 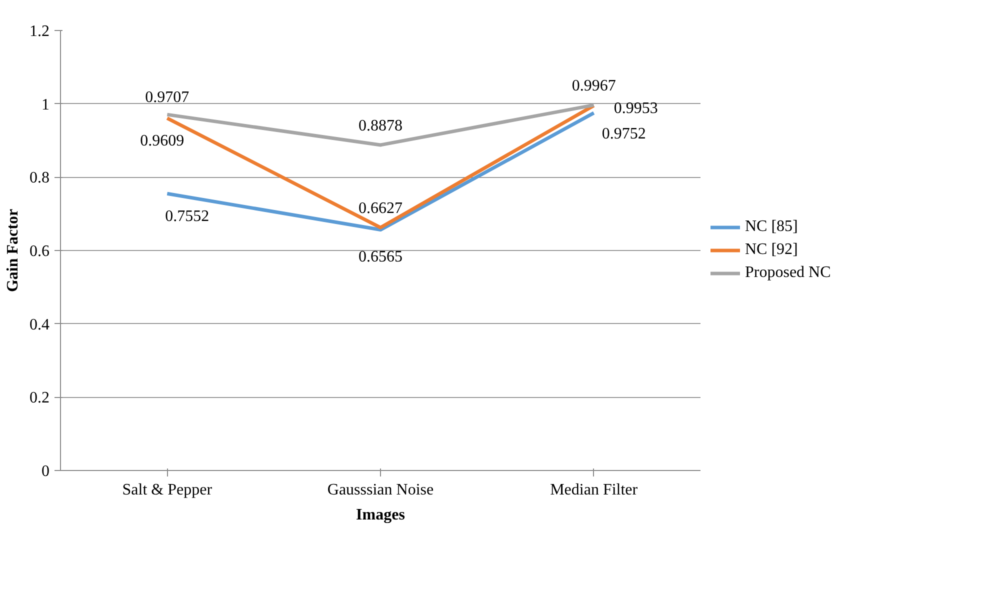 I want to click on y-tick-label: 0.2, so click(x=40, y=398).